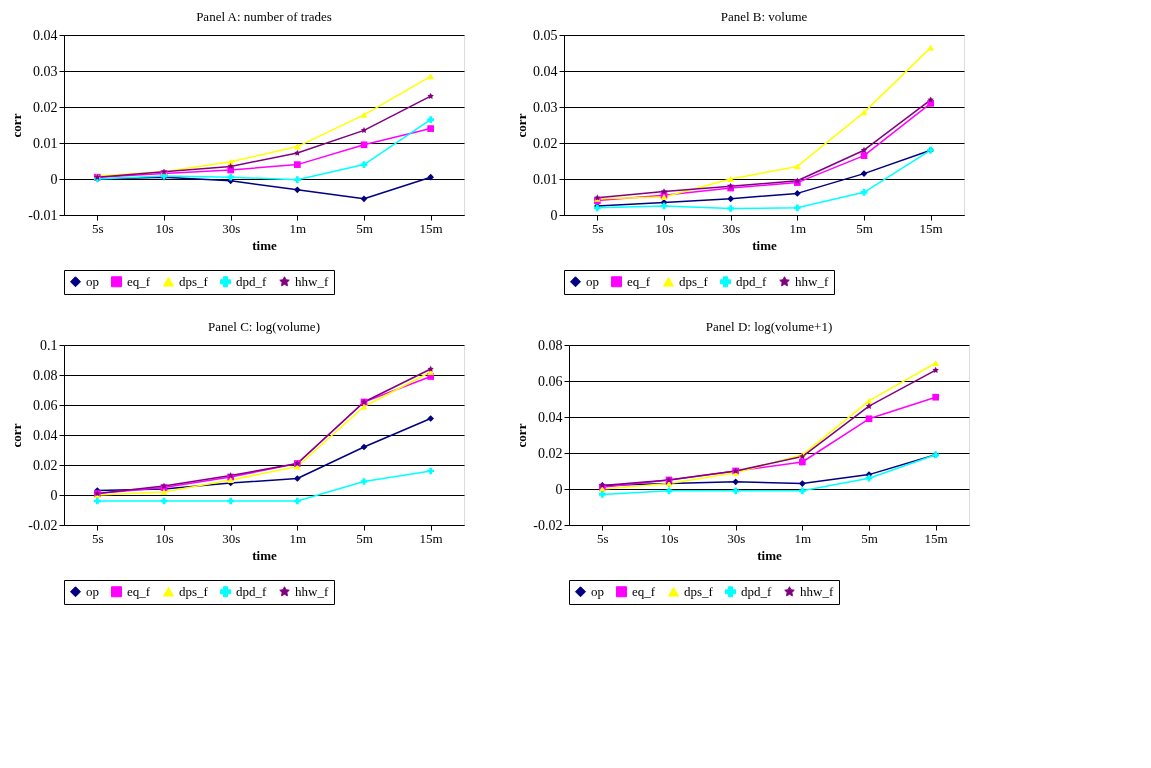 This screenshot has height=768, width=1151. I want to click on y-tick-label: 0.05, so click(545, 35).